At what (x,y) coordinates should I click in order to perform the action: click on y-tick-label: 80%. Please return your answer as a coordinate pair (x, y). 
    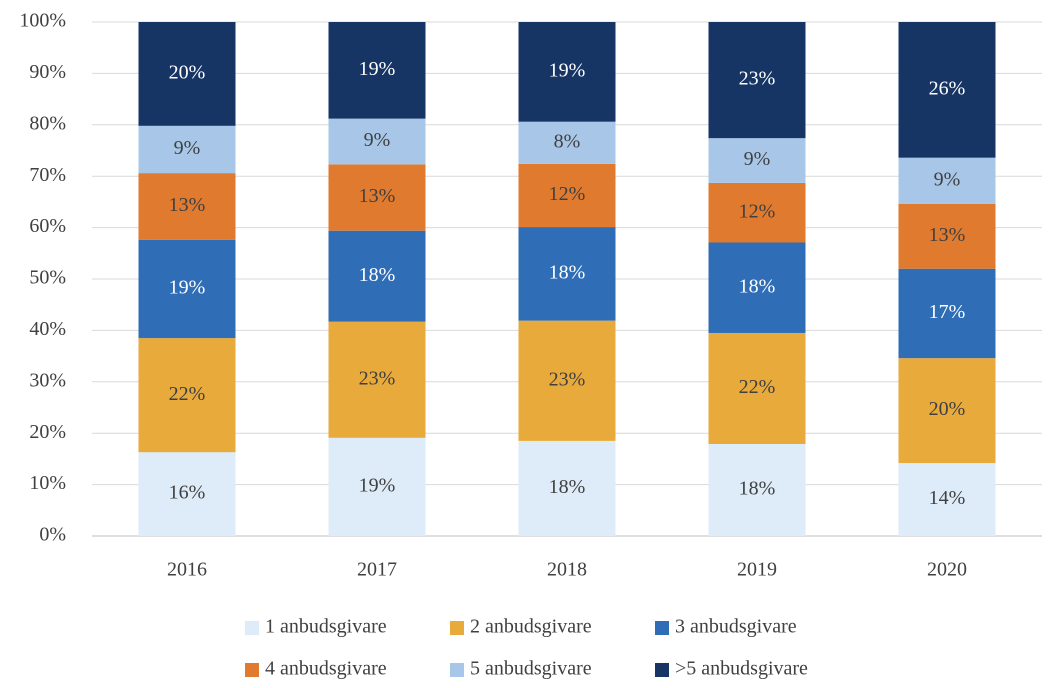
    Looking at the image, I should click on (47, 123).